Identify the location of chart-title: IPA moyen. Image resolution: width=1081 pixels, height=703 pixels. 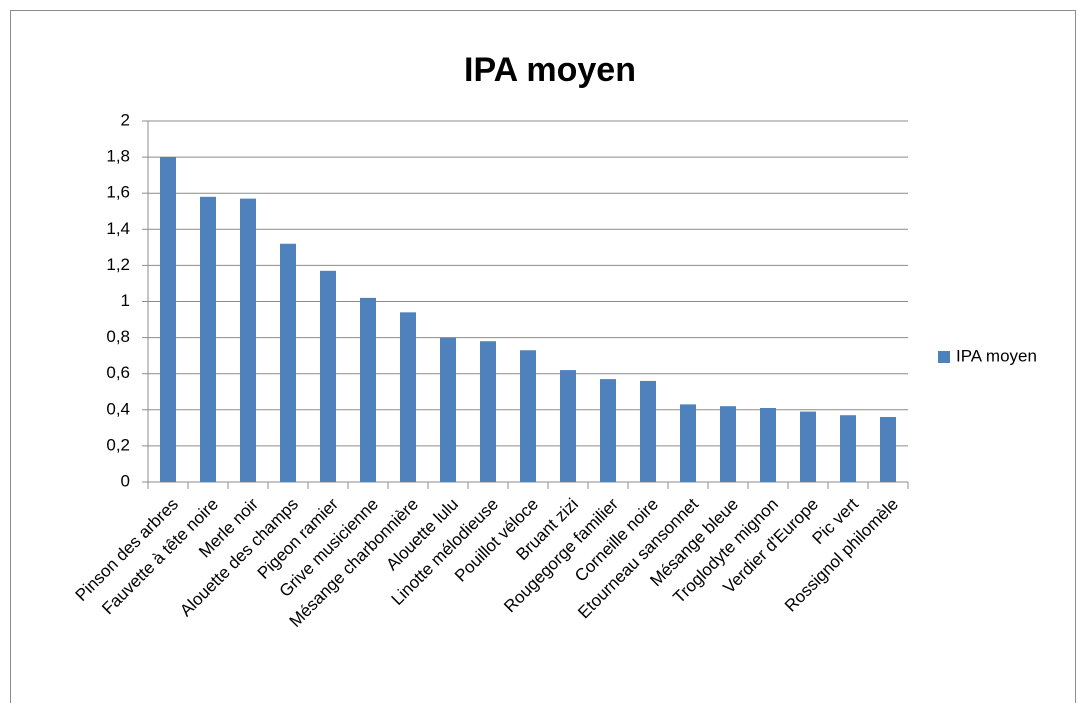
(550, 70).